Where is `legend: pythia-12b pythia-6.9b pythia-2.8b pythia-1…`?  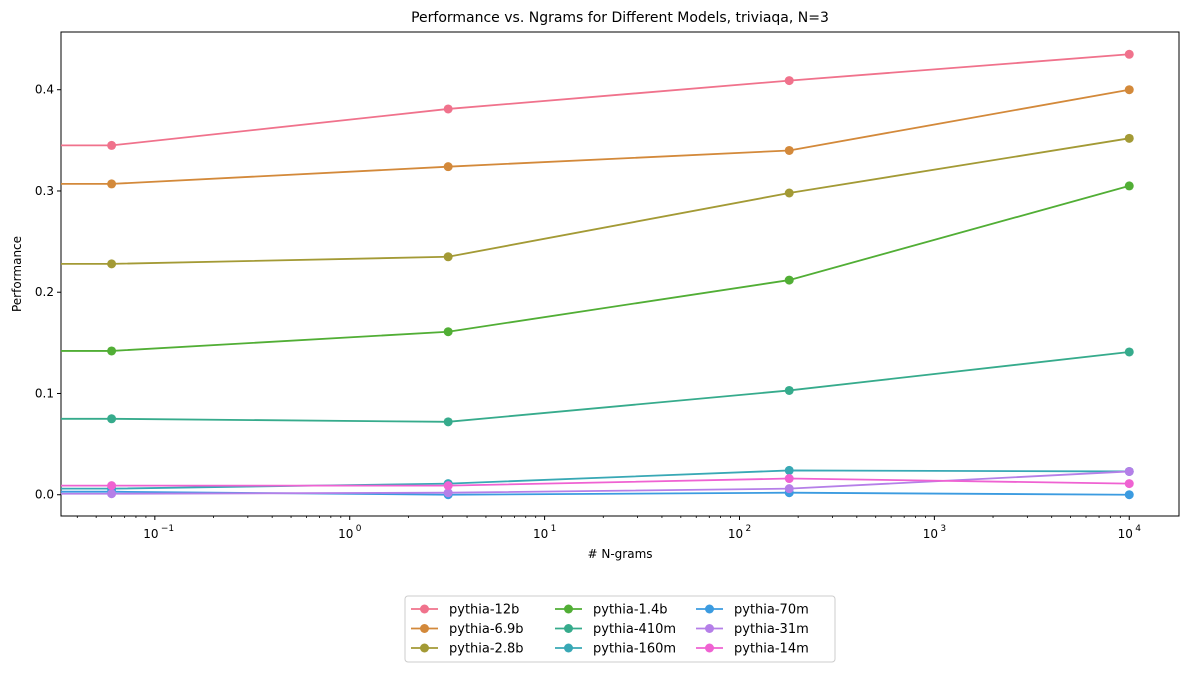 legend: pythia-12b pythia-6.9b pythia-2.8b pythia-1… is located at coordinates (620, 629).